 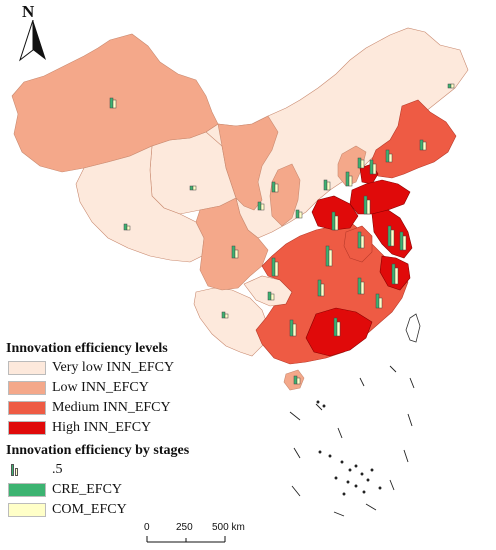 What do you see at coordinates (151, 388) in the screenshot?
I see `legend-item-low: Low INN_EFCY` at bounding box center [151, 388].